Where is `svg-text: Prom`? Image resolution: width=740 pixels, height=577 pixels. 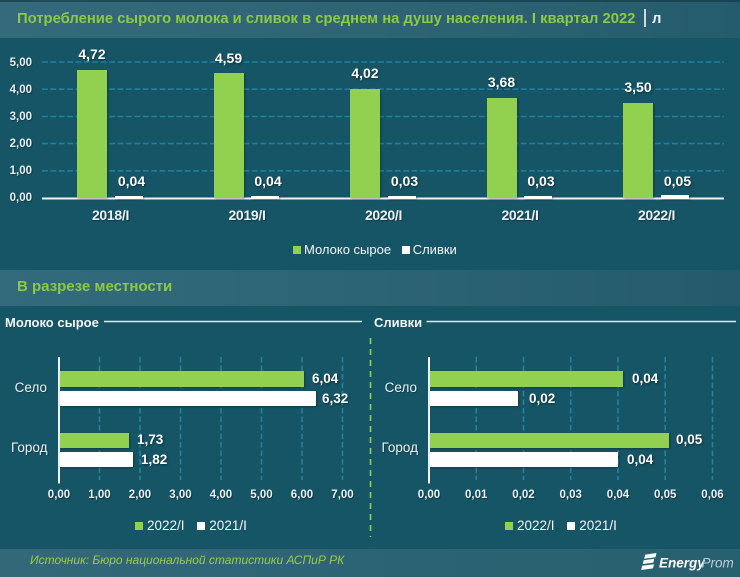 svg-text: Prom is located at coordinates (718, 563).